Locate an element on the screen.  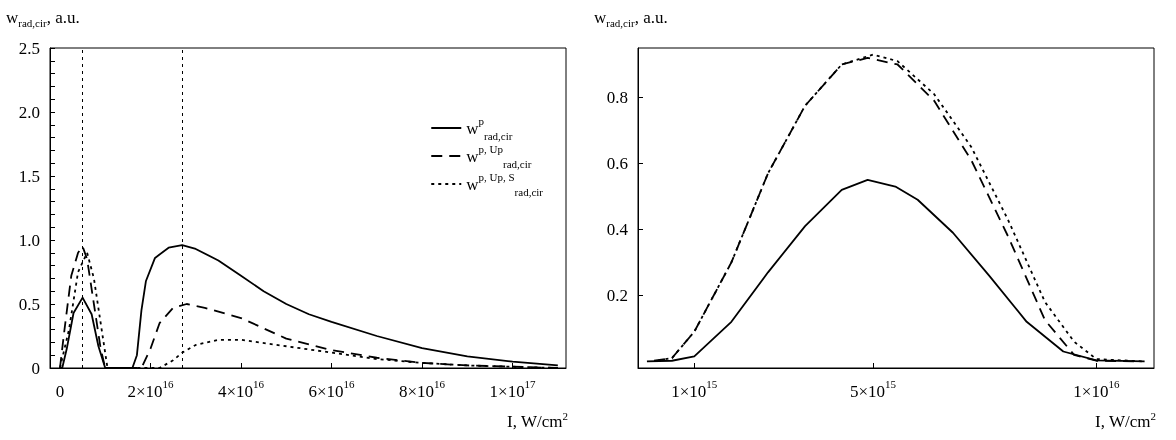
y-tick-label: 0.5 is located at coordinates (29, 304).